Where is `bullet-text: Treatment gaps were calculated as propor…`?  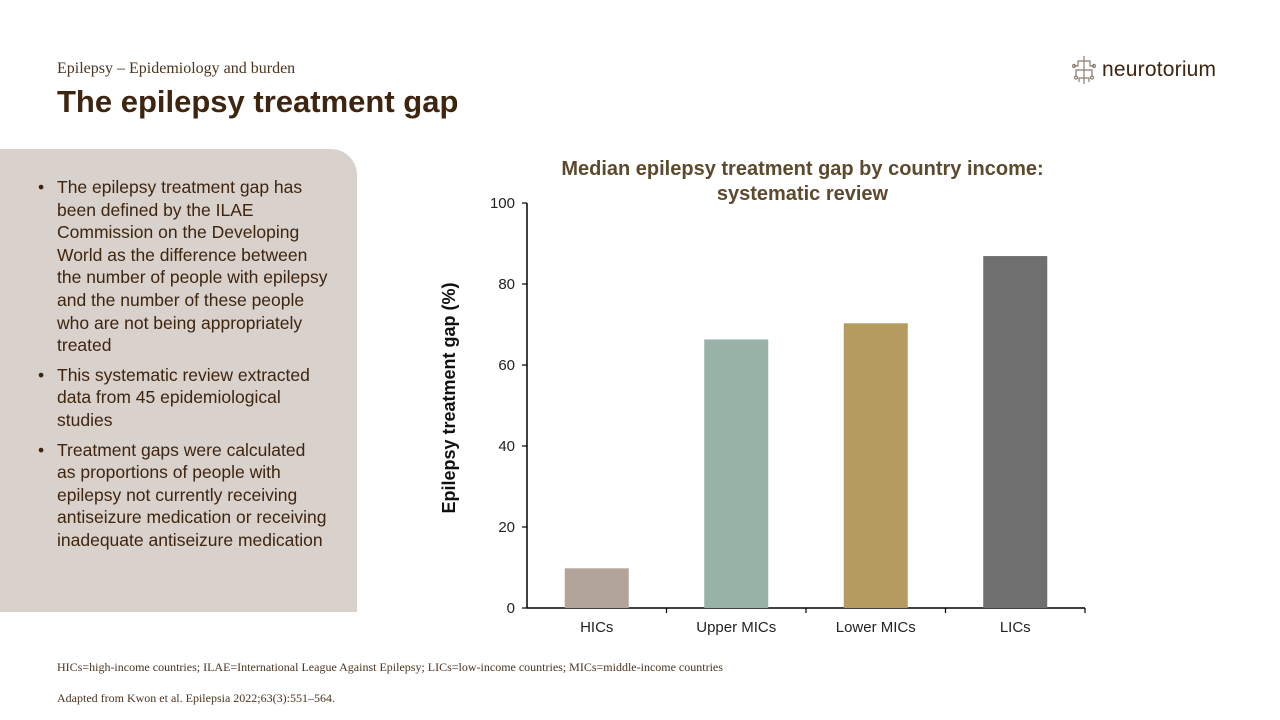
bullet-text: Treatment gaps were calculated as propor… is located at coordinates (192, 494).